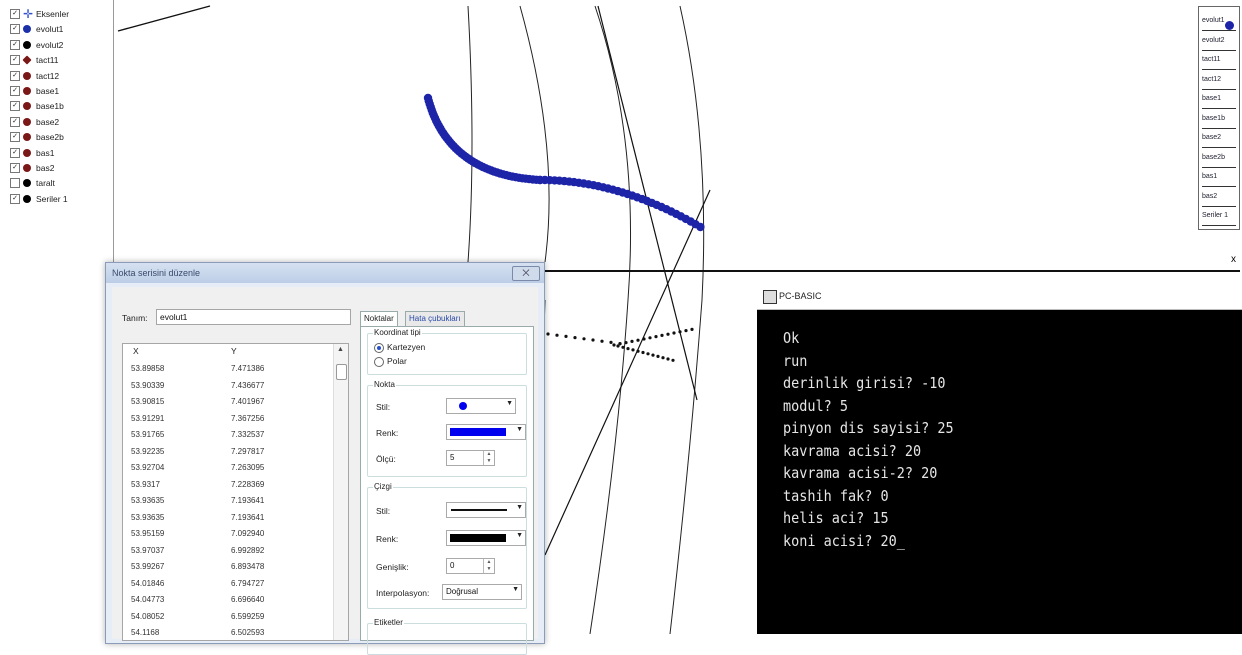 This screenshot has height=655, width=1242. I want to click on dialog-close-button: ⨉, so click(526, 273).